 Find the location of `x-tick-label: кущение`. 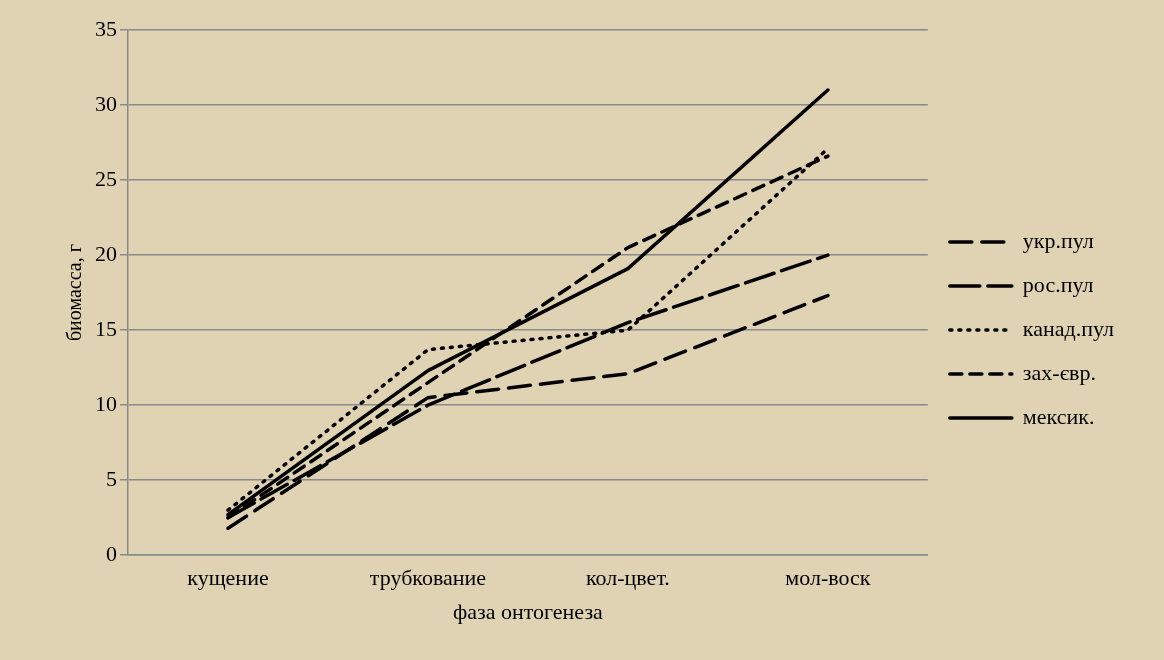

x-tick-label: кущение is located at coordinates (228, 578).